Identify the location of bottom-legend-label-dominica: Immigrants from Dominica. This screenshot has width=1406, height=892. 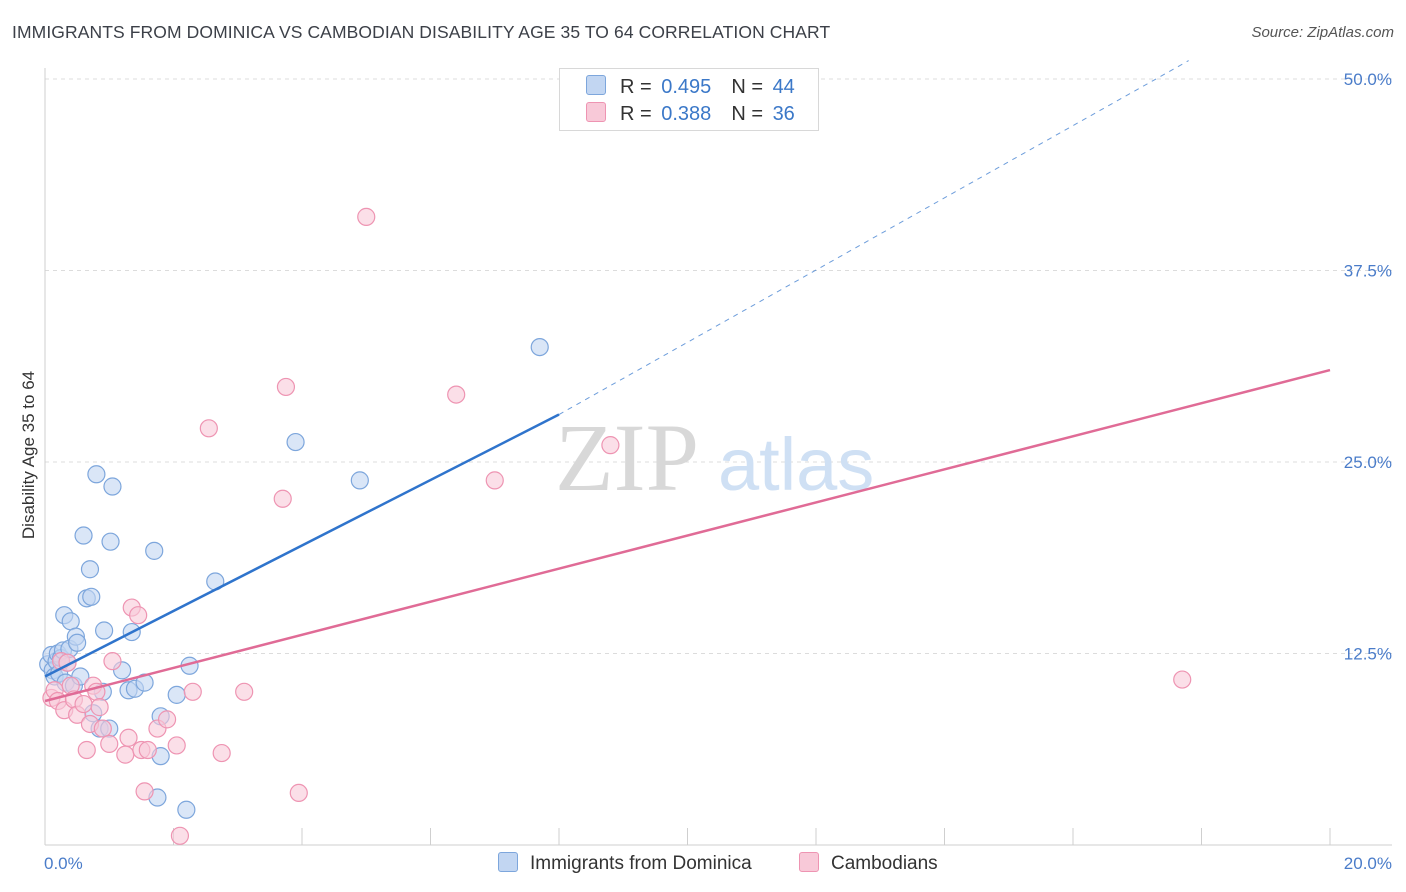
(641, 863).